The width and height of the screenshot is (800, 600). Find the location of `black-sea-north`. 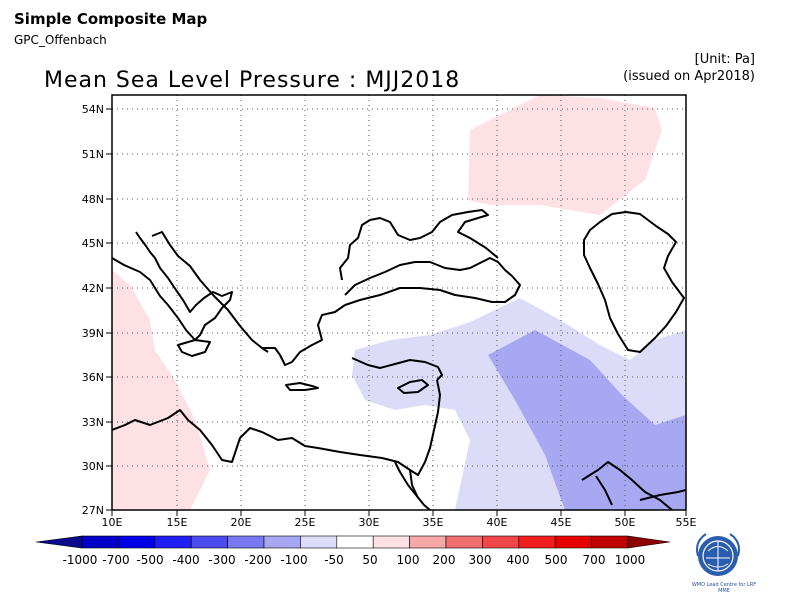

black-sea-north is located at coordinates (419, 245).